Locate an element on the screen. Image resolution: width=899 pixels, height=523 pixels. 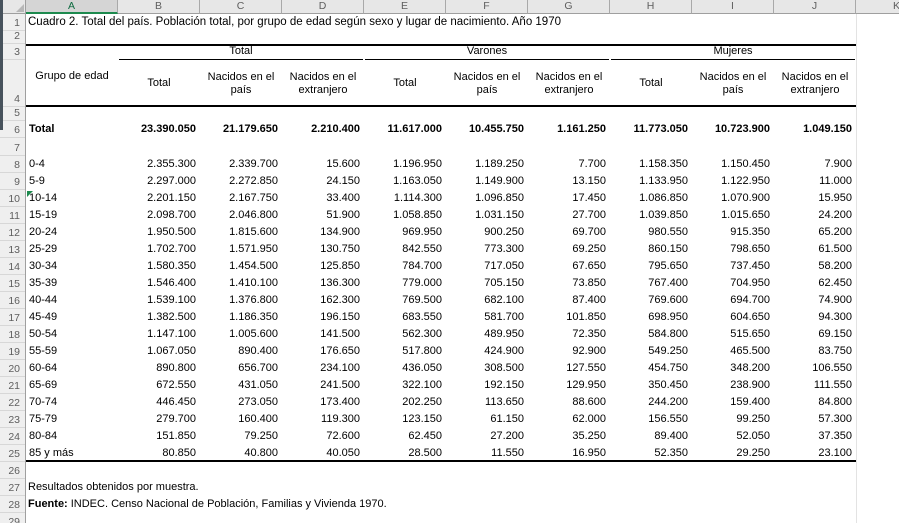
data-cell: 33.400 is located at coordinates (343, 198).